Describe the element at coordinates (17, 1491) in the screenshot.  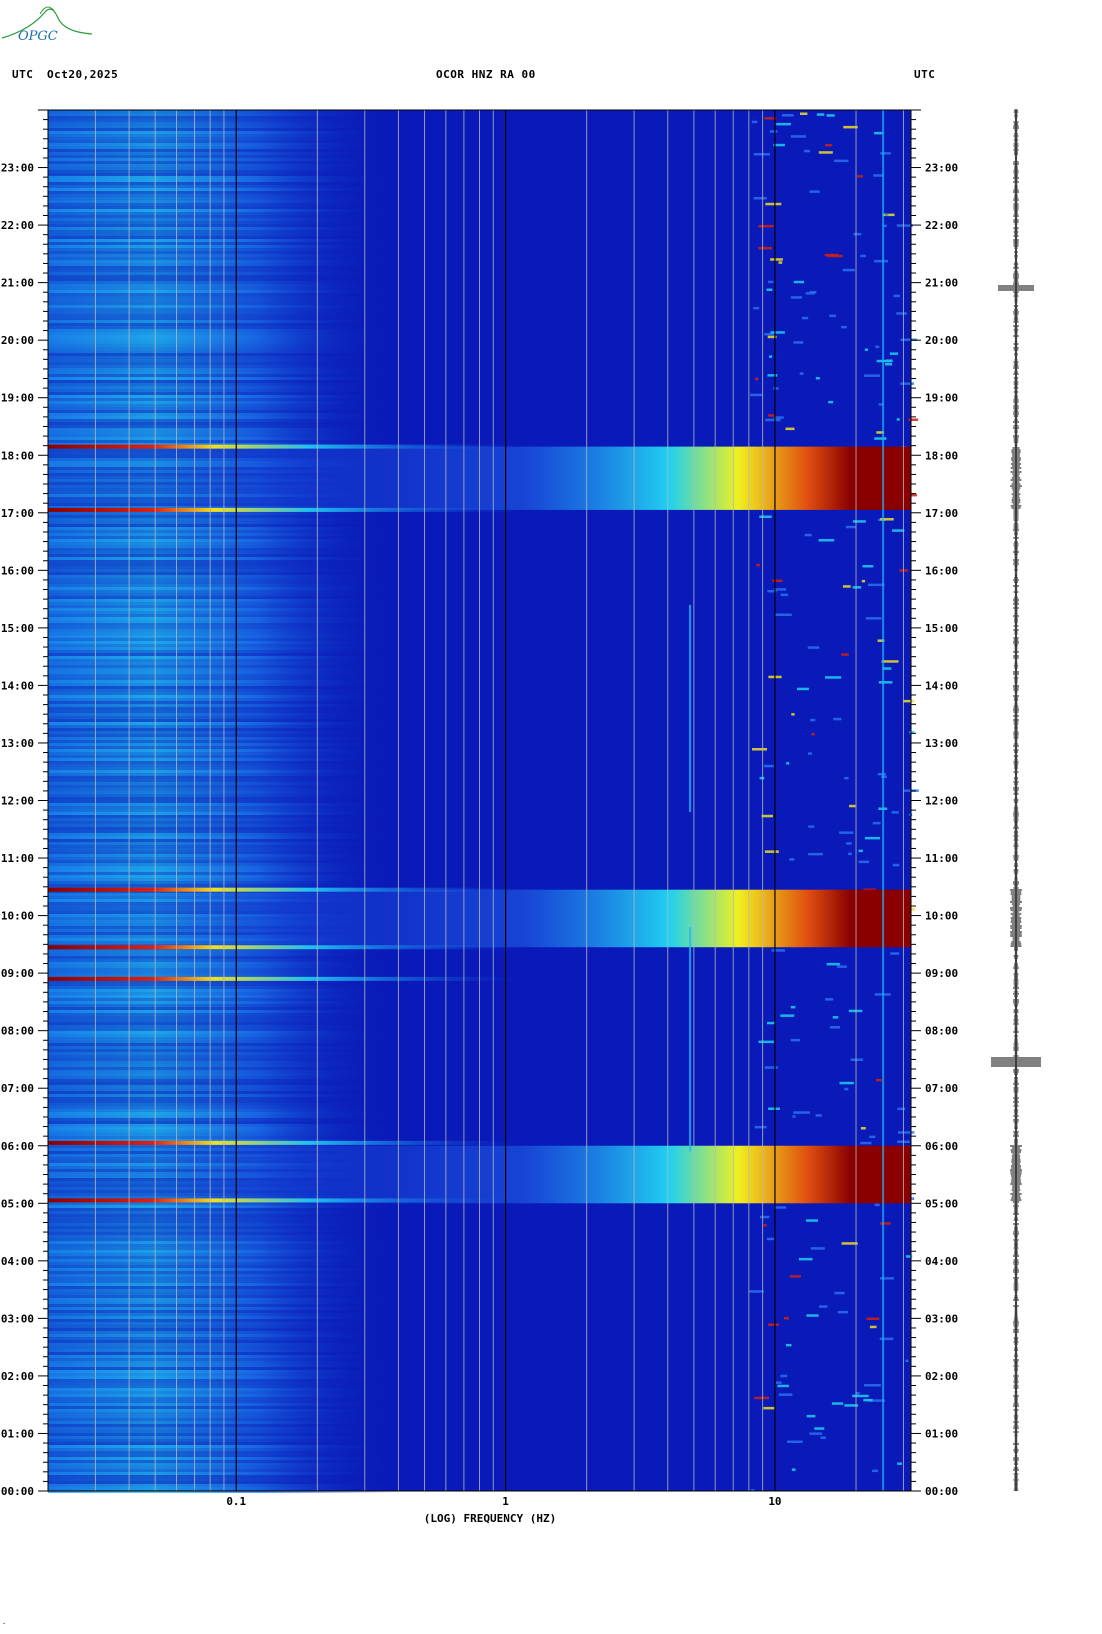
I see `y-tick-label-left: 00:00` at that location.